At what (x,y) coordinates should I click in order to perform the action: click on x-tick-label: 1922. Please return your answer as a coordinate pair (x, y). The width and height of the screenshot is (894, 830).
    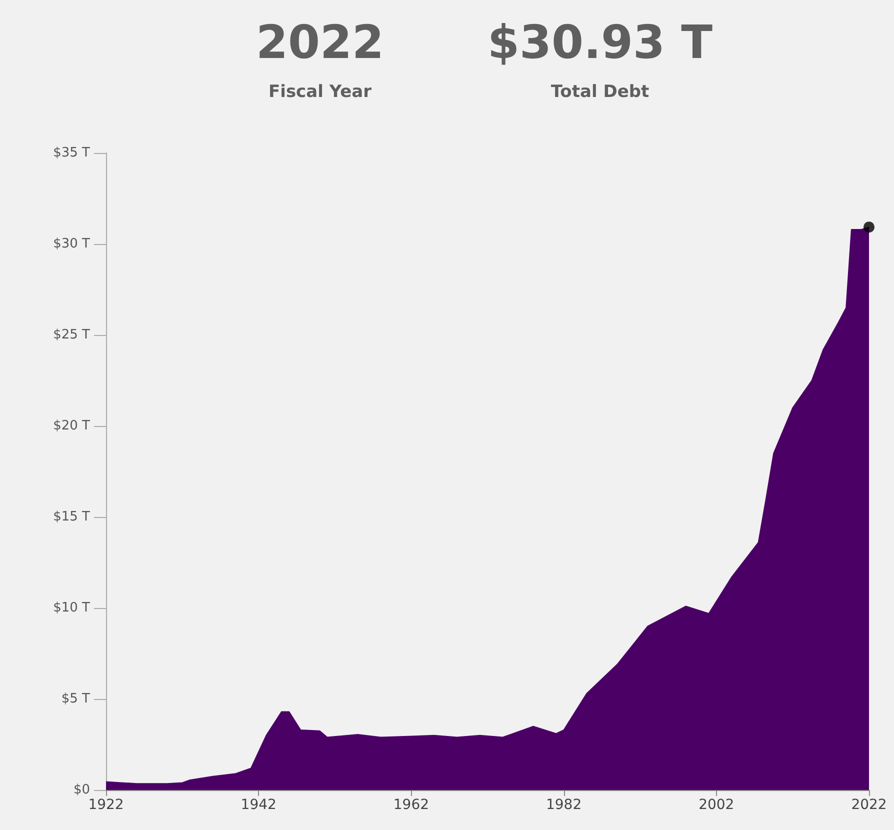
    Looking at the image, I should click on (106, 805).